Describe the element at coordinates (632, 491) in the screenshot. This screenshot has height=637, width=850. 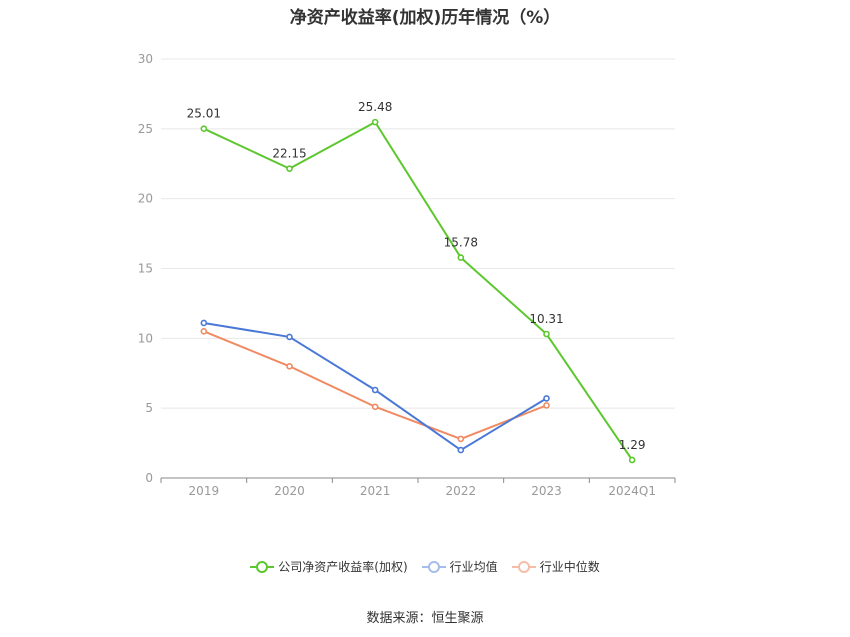
I see `x-tick-label-2024Q1: 2024Q1` at that location.